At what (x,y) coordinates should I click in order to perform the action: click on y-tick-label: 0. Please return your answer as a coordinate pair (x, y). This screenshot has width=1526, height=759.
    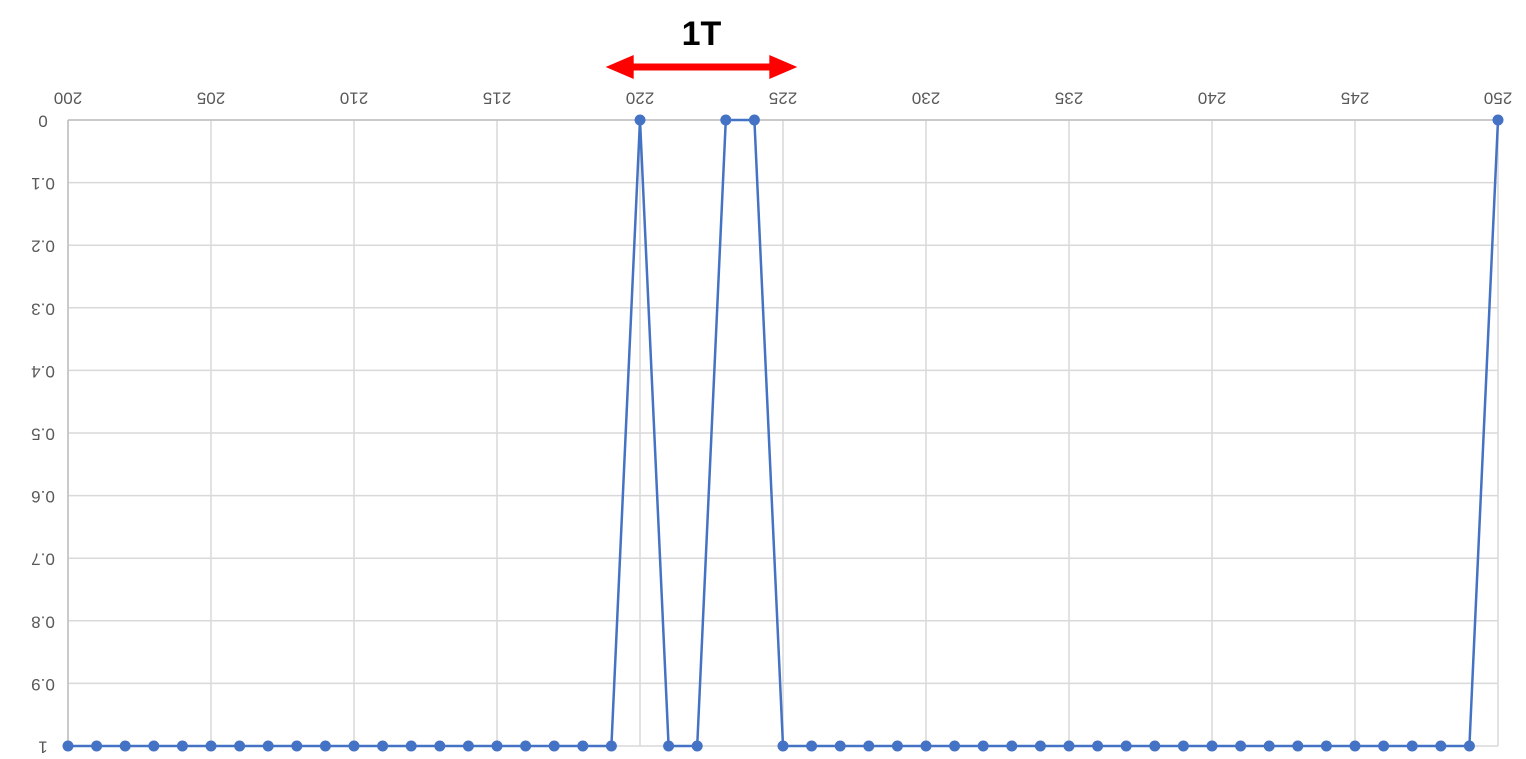
    Looking at the image, I should click on (42, 121).